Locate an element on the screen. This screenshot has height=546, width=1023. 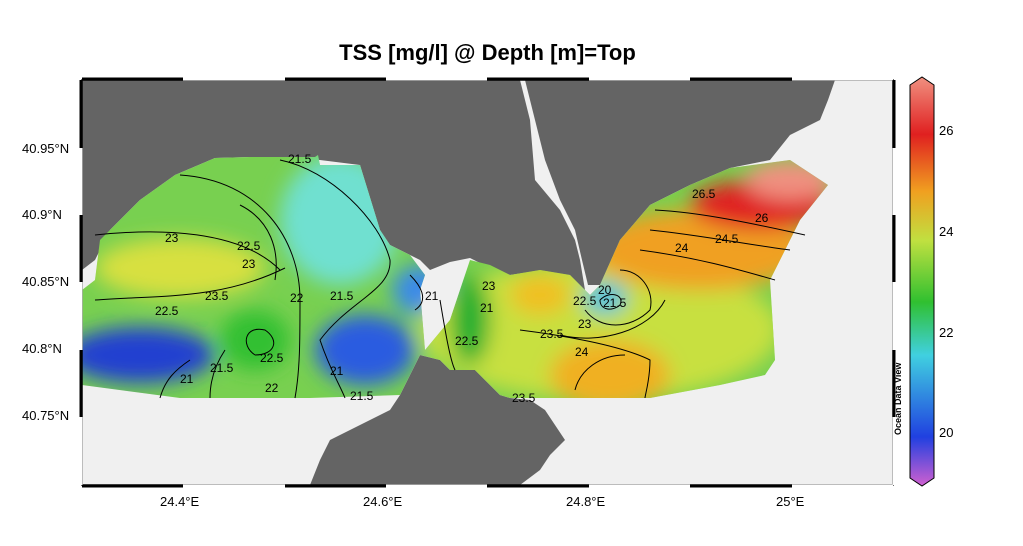
land-peninsula is located at coordinates (437, 420).